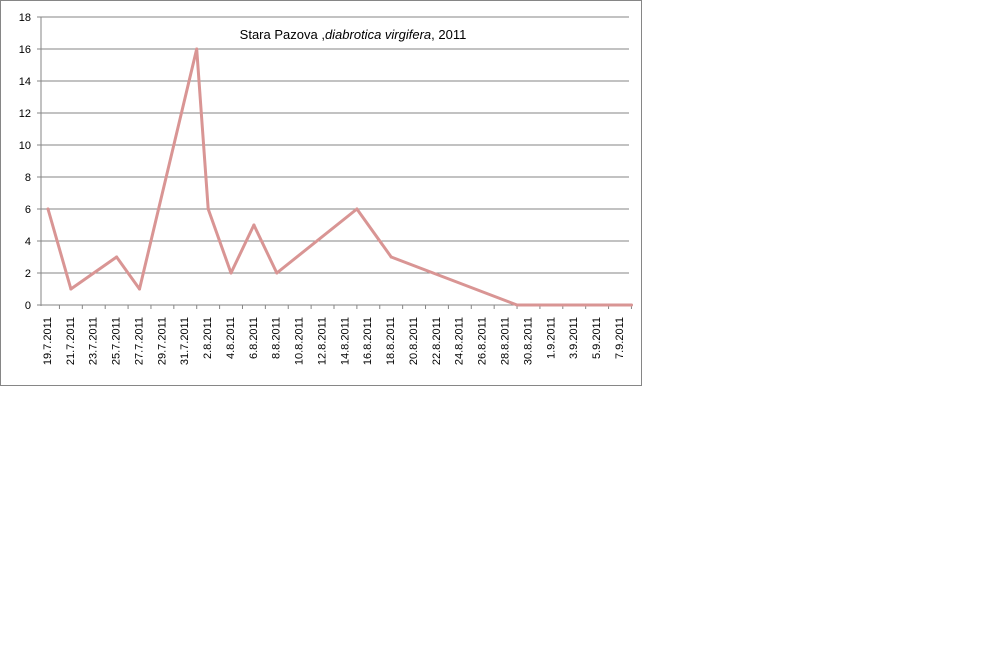  What do you see at coordinates (322, 341) in the screenshot?
I see `x-tick-label: 12.8.2011` at bounding box center [322, 341].